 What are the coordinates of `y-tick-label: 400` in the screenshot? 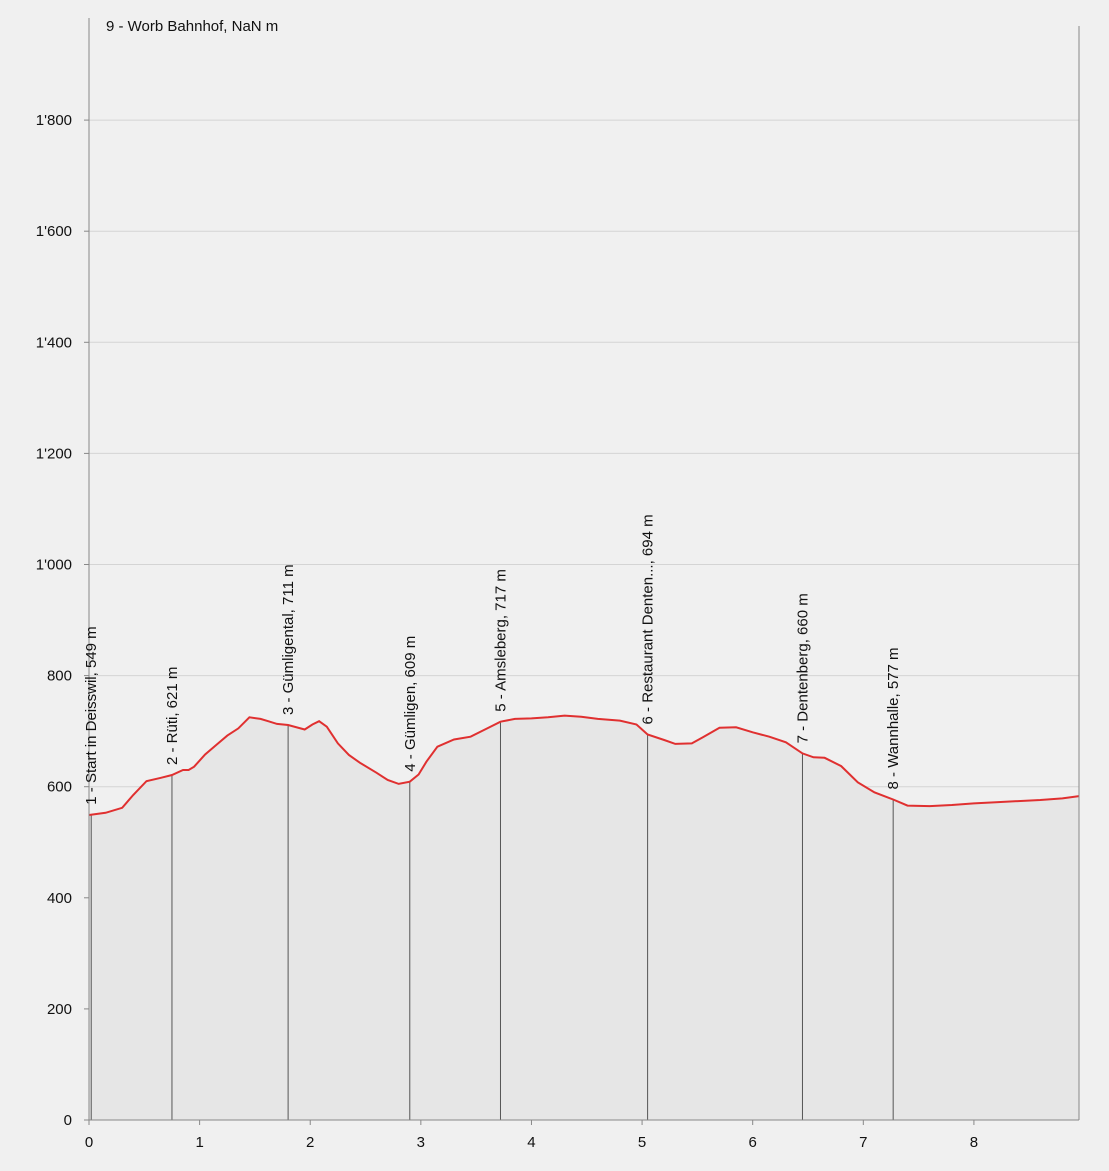 It's located at (59, 898).